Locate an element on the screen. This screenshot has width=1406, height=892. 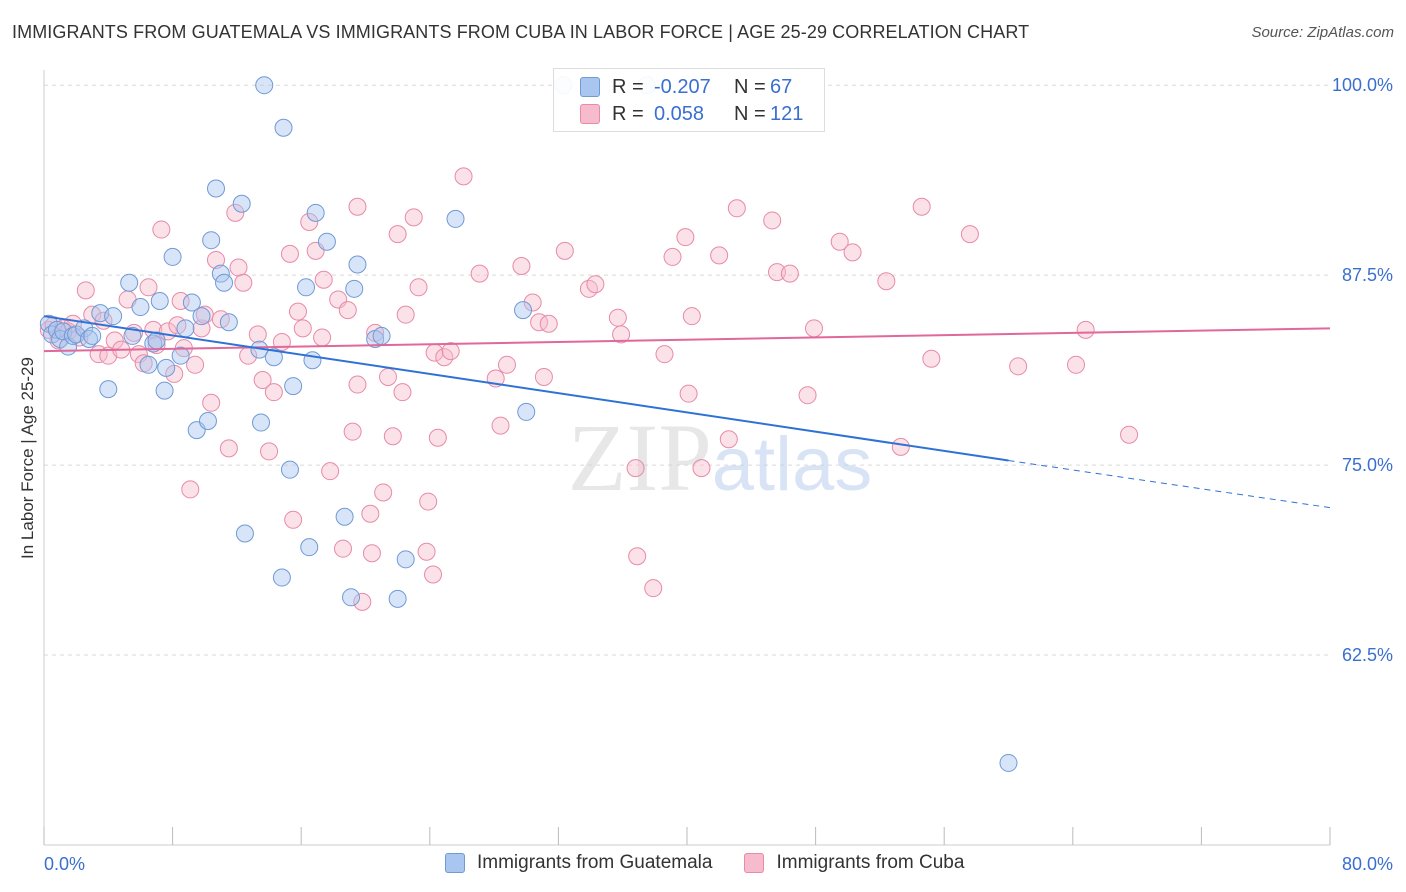
guatemala-trend-line is located at coordinates (526, 388).